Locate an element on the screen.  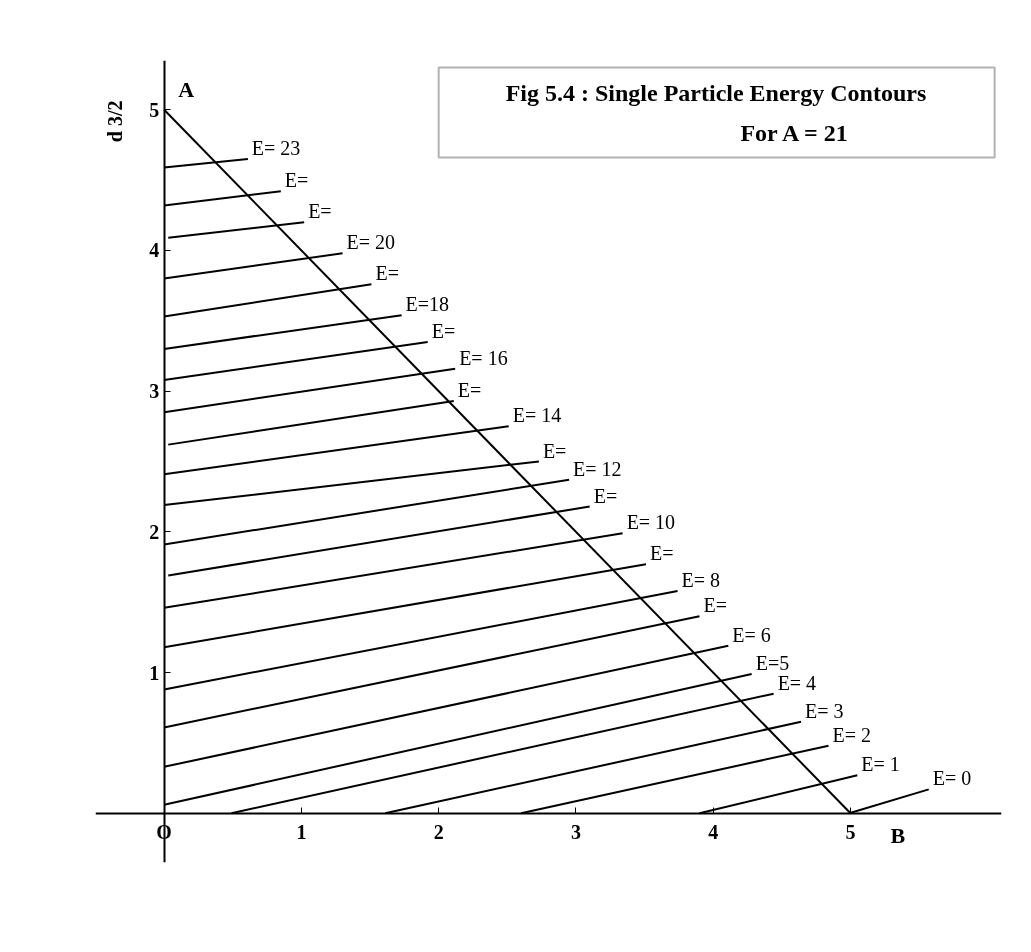
text: Fig 5.4 : Single Particle Energy Contours is located at coordinates (716, 92).